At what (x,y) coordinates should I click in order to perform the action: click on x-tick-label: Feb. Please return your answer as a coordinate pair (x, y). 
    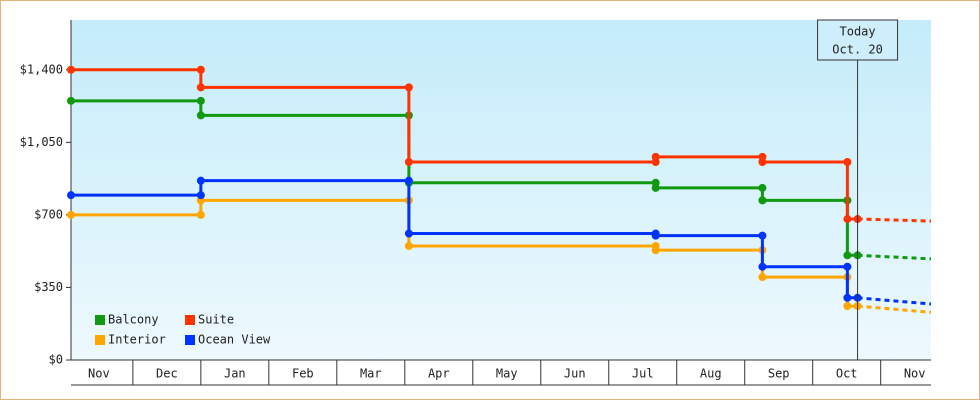
    Looking at the image, I should click on (303, 374).